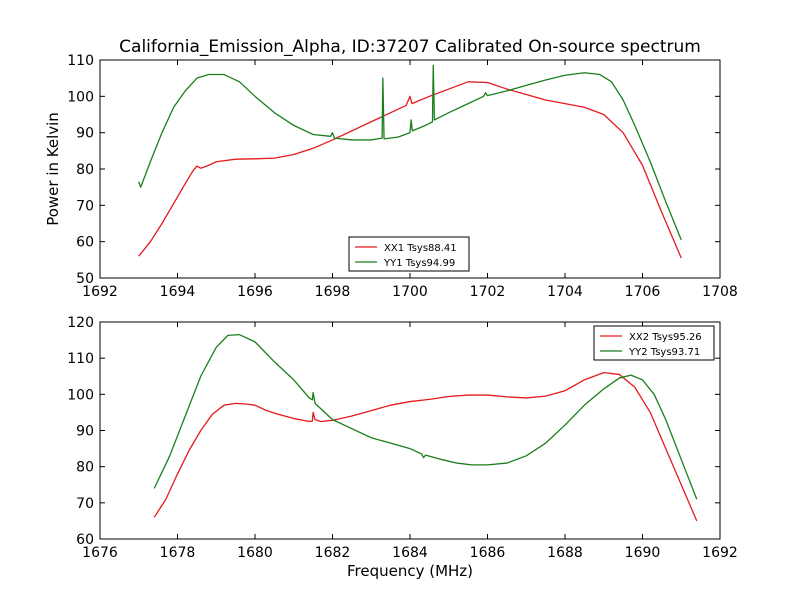 Image resolution: width=800 pixels, height=600 pixels. I want to click on top-legend: XX1 Tsys88.41 YY1 Tsys94.99, so click(409, 254).